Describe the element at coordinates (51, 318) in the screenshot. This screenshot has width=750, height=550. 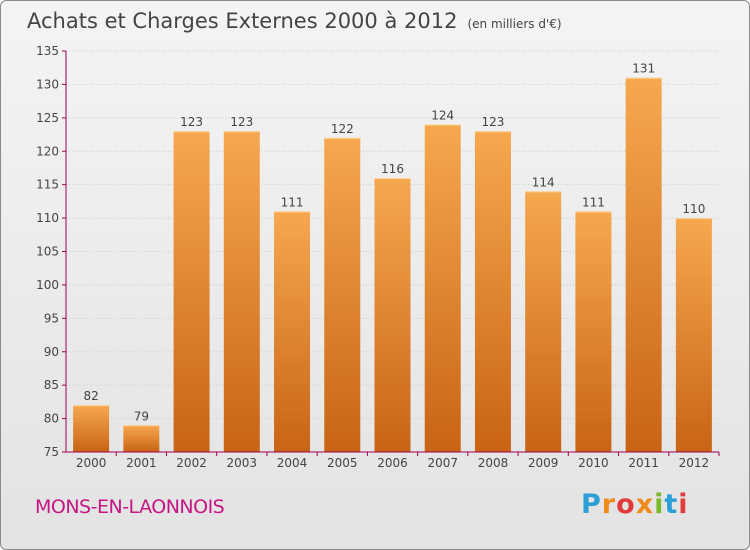
I see `y-tick-label: 95` at that location.